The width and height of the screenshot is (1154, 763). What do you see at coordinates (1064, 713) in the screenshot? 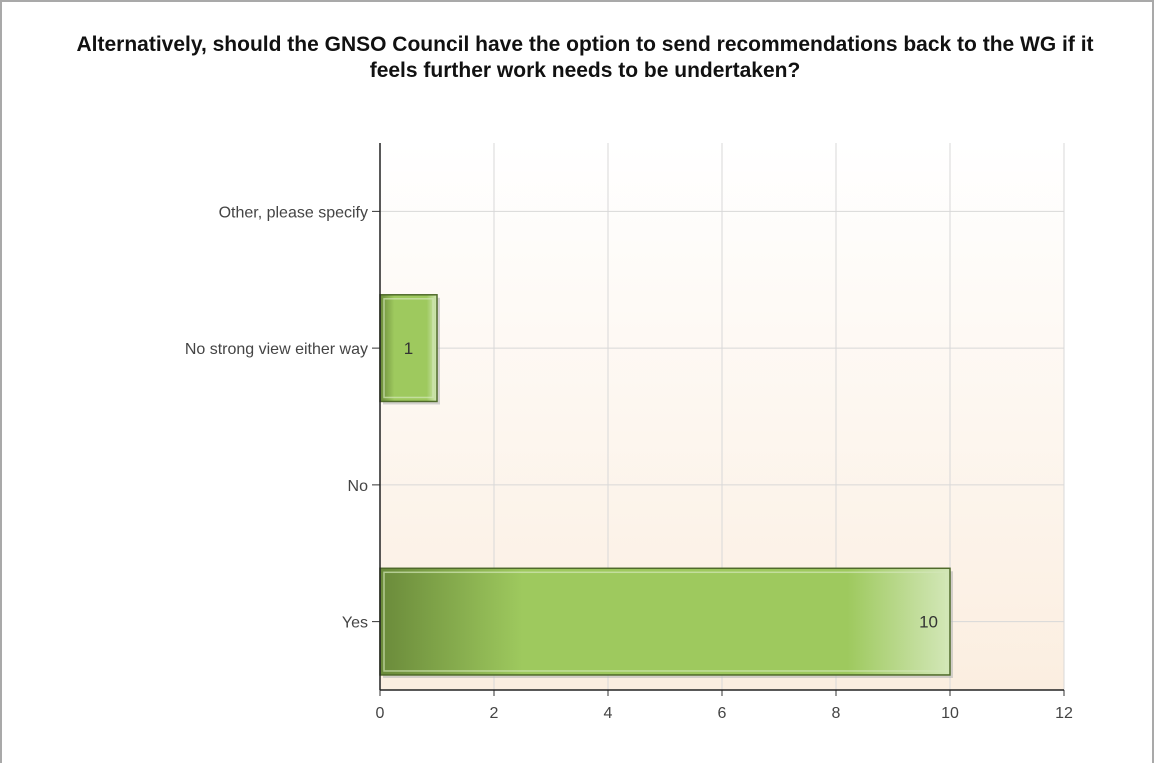
I see `x-tick-label: 12` at bounding box center [1064, 713].